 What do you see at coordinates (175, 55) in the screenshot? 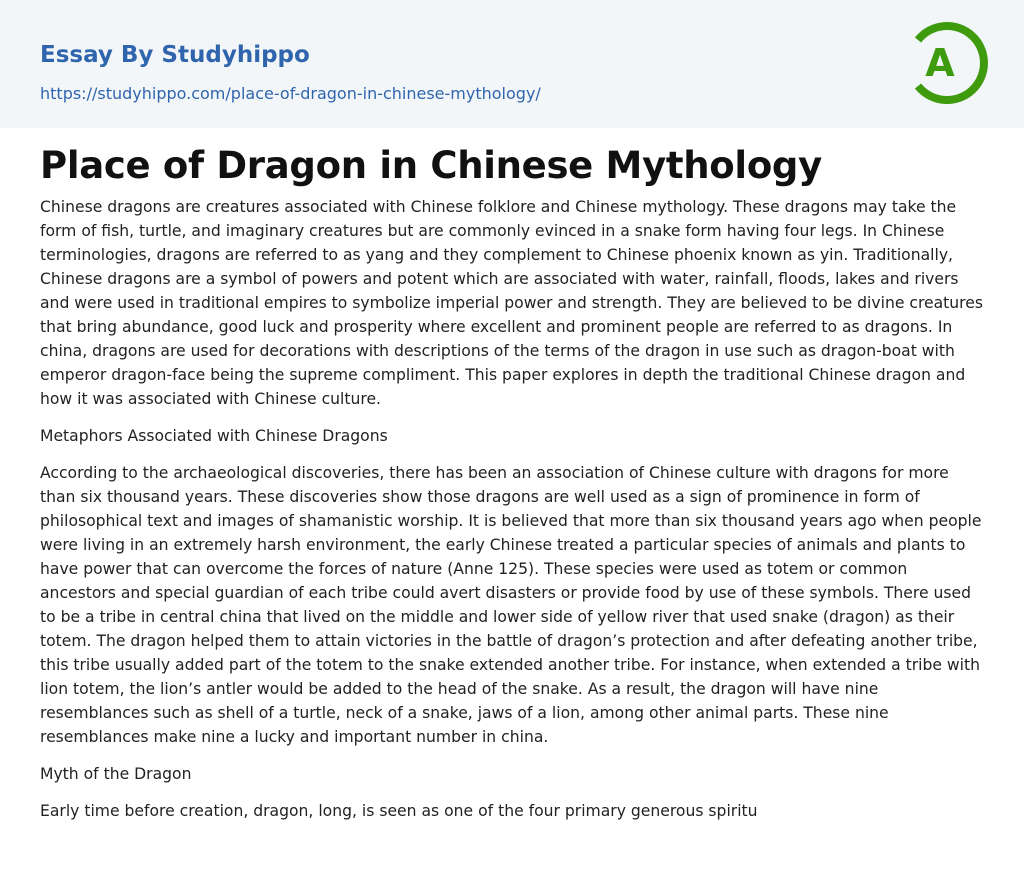
I see `brand-title: Essay By Studyhippo` at bounding box center [175, 55].